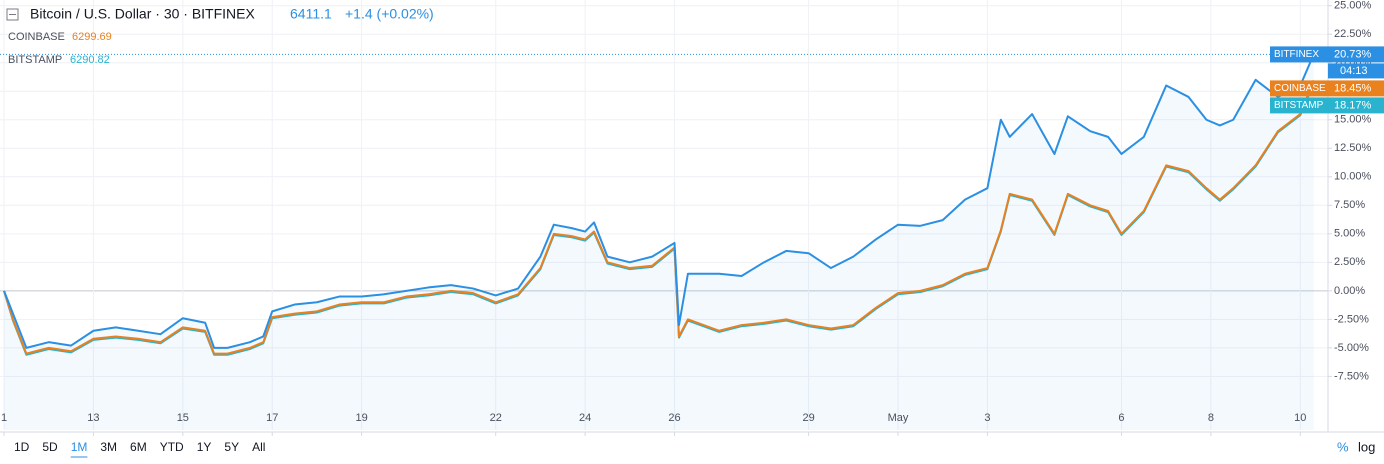 Image resolution: width=1384 pixels, height=464 pixels. What do you see at coordinates (389, 14) in the screenshot?
I see `price-change: +1.4 (+0.02%)` at bounding box center [389, 14].